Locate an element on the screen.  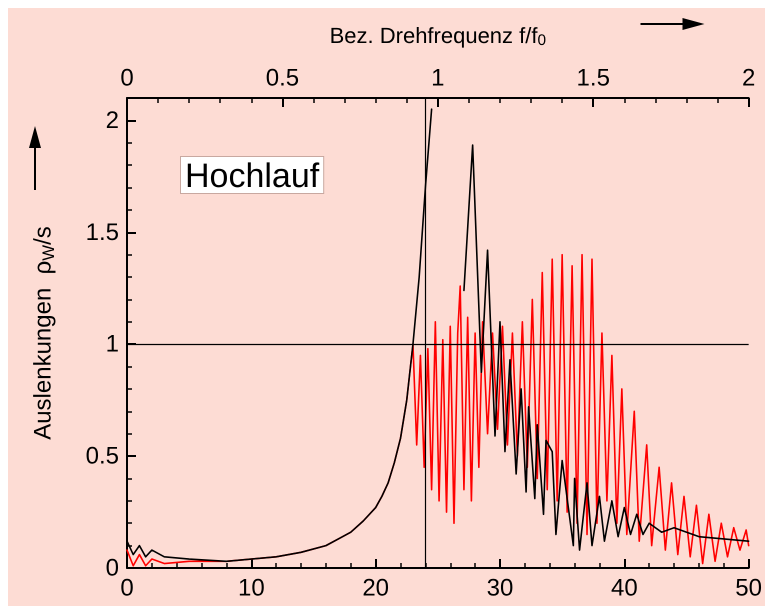
x2-tick-label: 1.5 is located at coordinates (593, 78).